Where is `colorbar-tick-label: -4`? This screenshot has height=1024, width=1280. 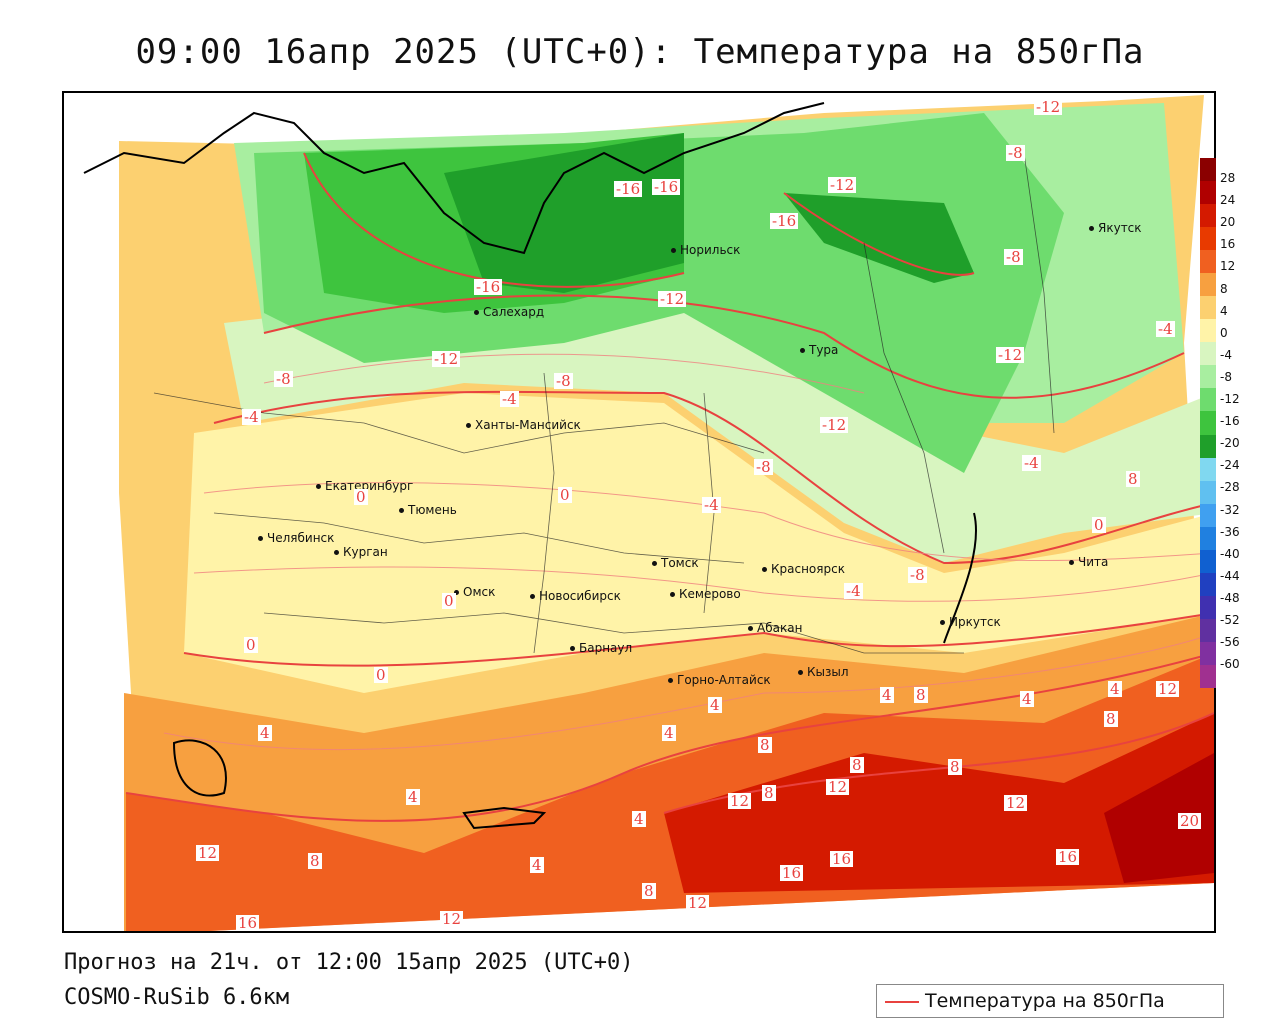 colorbar-tick-label: -4 is located at coordinates (1226, 354).